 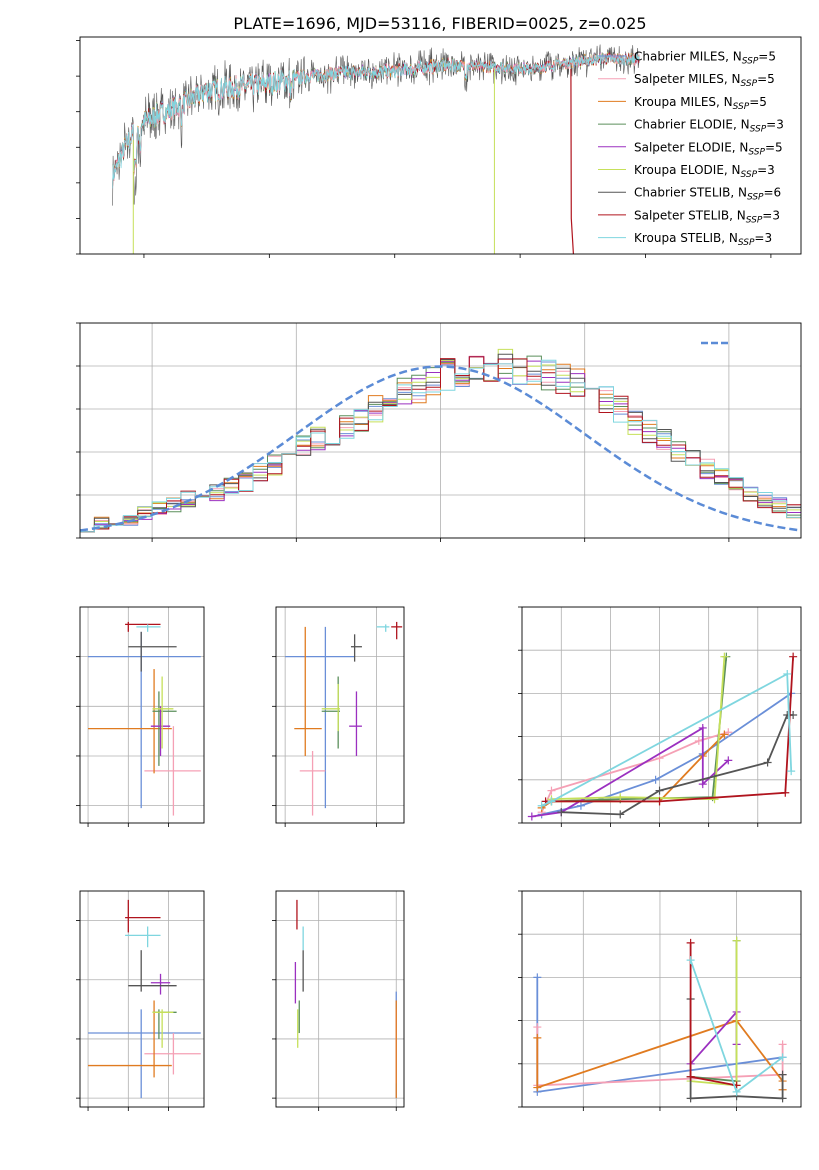 I want to click on legend-entry: Kroupa MILES, NSSP=5, so click(x=700, y=103).